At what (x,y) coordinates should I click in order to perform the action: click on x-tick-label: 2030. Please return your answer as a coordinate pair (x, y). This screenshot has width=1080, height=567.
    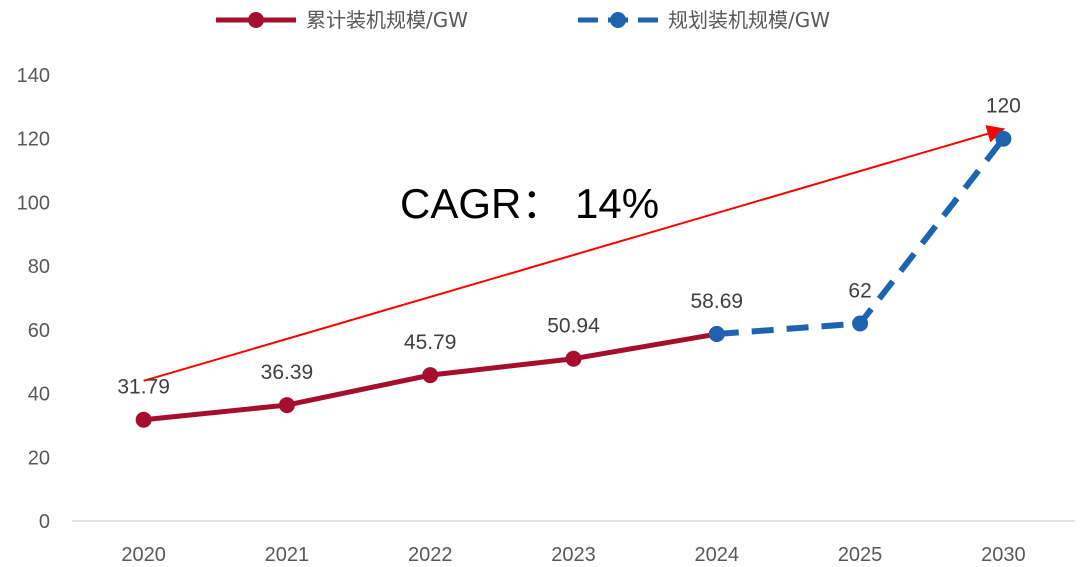
    Looking at the image, I should click on (1003, 555).